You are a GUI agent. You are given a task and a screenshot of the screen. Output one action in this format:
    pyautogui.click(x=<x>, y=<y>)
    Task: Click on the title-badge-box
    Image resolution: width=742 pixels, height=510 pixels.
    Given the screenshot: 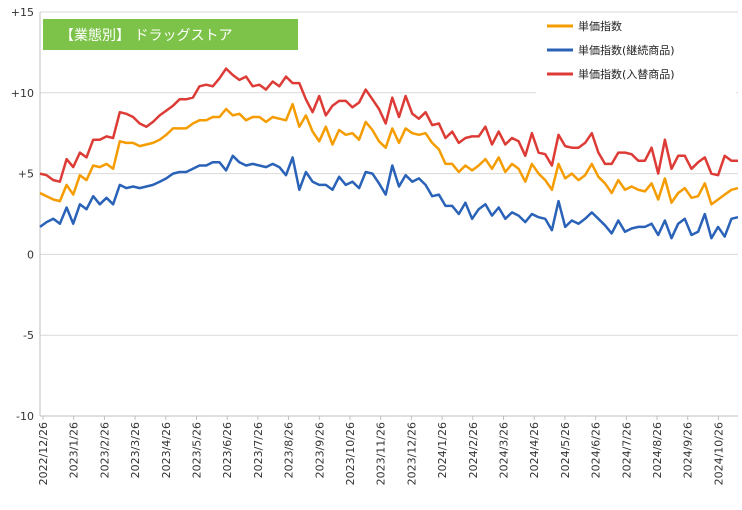 What is the action you would take?
    pyautogui.click(x=170, y=34)
    